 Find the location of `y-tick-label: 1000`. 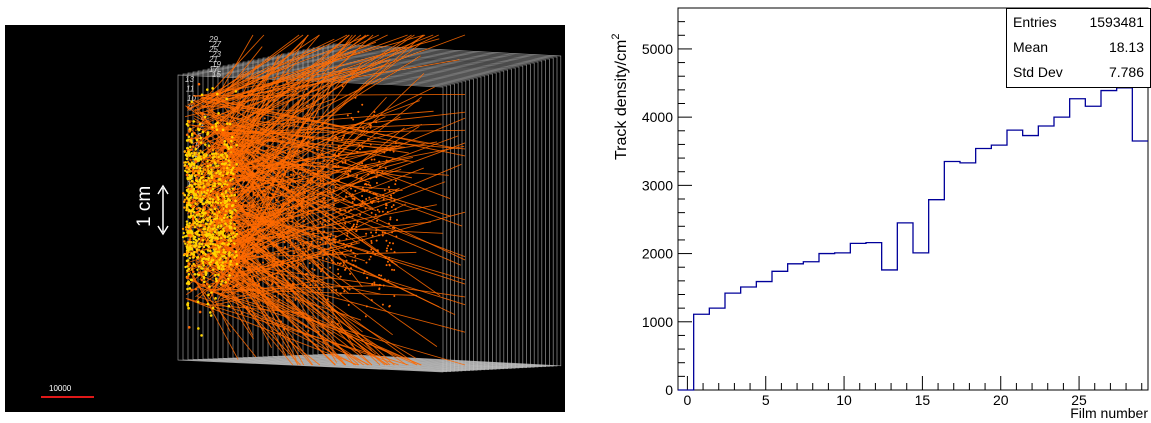

y-tick-label: 1000 is located at coordinates (657, 322).